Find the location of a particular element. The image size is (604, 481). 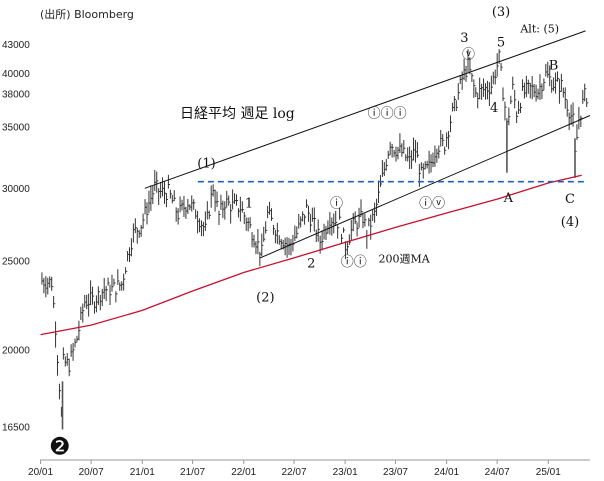

wave-label: (4) is located at coordinates (570, 222).